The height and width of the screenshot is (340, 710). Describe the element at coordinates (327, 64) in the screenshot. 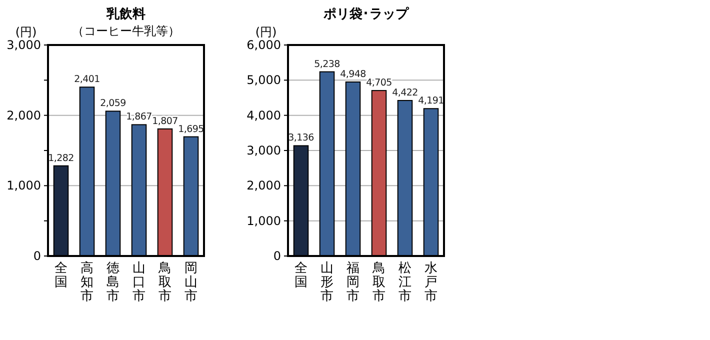

I see `data-label: 5,238` at that location.